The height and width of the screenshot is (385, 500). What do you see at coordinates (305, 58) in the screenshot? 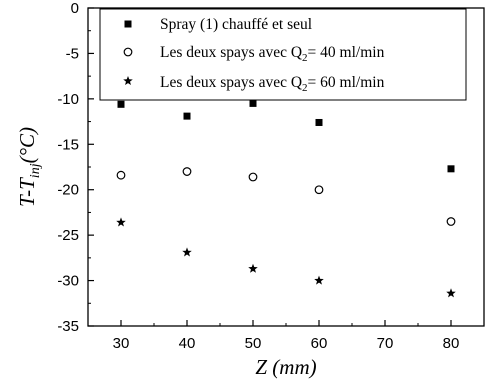
I see `legend-label-series-2-subscript: 2` at bounding box center [305, 58].